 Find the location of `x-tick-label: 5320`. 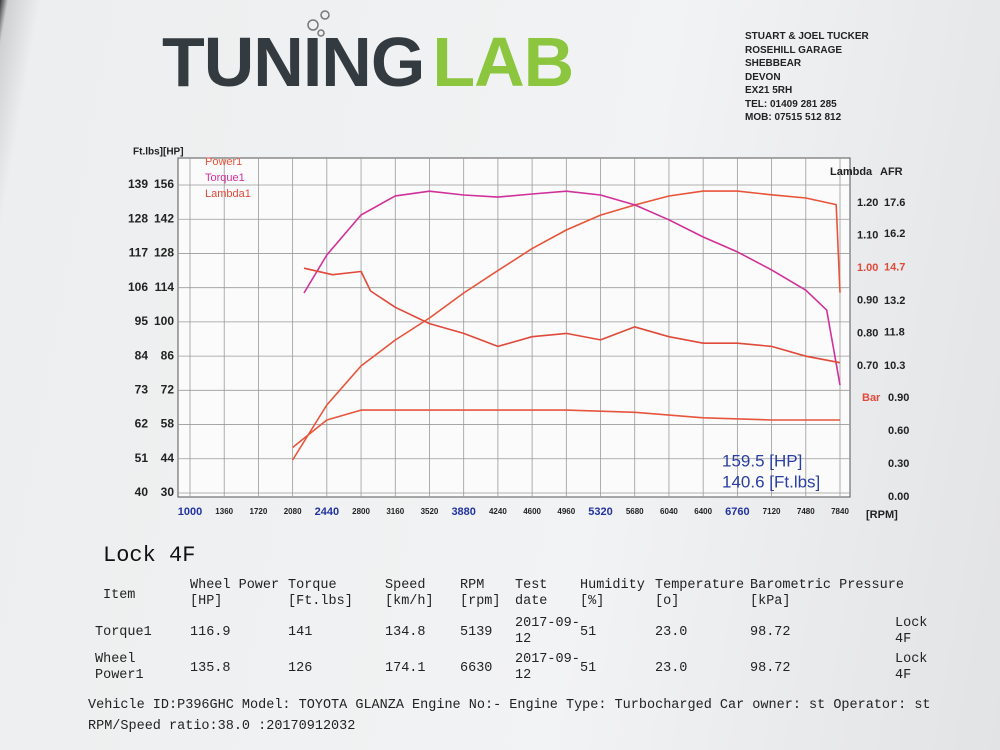

x-tick-label: 5320 is located at coordinates (600, 512).